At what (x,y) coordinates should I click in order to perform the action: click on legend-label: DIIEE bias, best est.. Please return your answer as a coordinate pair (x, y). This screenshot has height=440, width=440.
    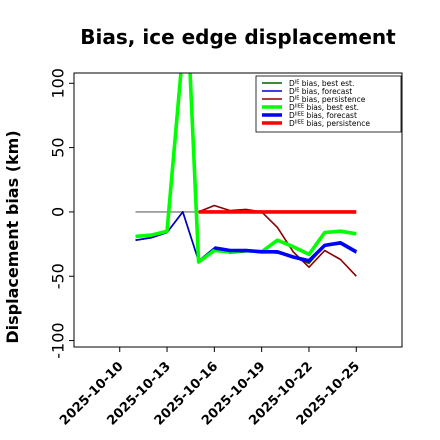
    Looking at the image, I should click on (324, 107).